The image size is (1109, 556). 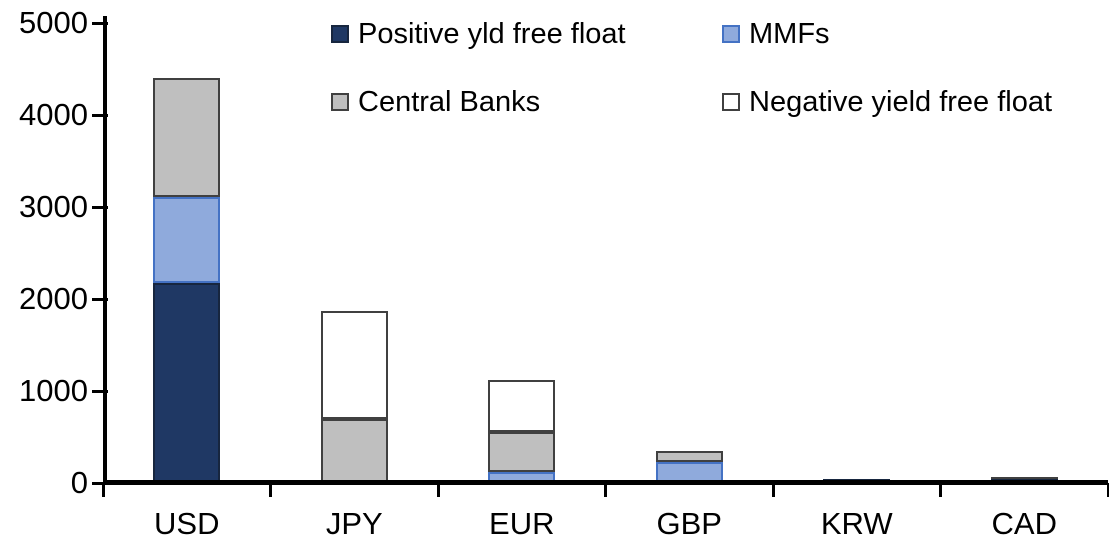 I want to click on bar-segment-gbp-central-banks, so click(x=689, y=456).